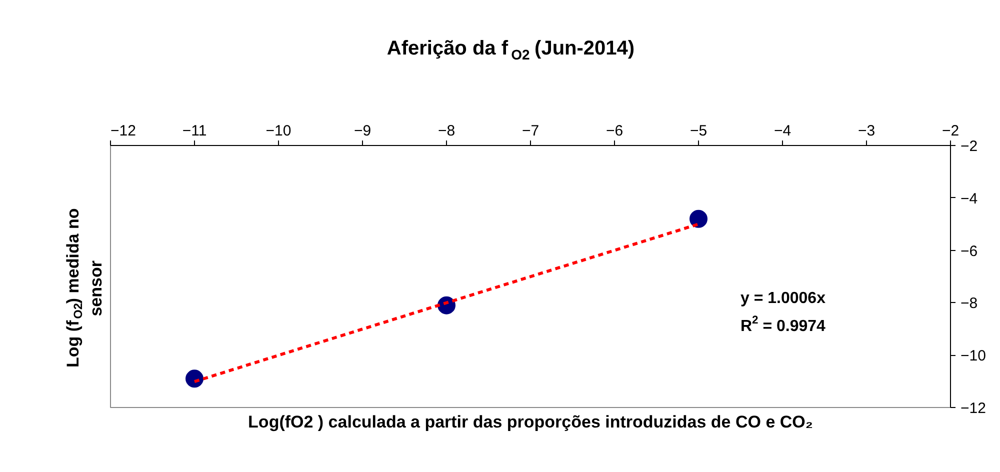 This screenshot has width=1000, height=472. I want to click on x-axis-title: Log(fO2 ) calculada a partir das proporções introduzidas de CO e CO₂, so click(530, 422).